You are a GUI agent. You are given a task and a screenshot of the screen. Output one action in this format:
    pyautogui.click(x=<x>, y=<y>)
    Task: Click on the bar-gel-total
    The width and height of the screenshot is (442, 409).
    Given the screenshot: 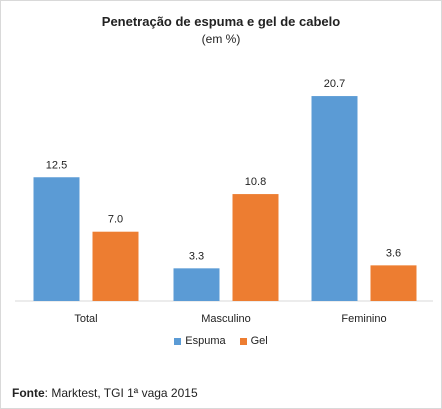 What is the action you would take?
    pyautogui.click(x=115, y=266)
    